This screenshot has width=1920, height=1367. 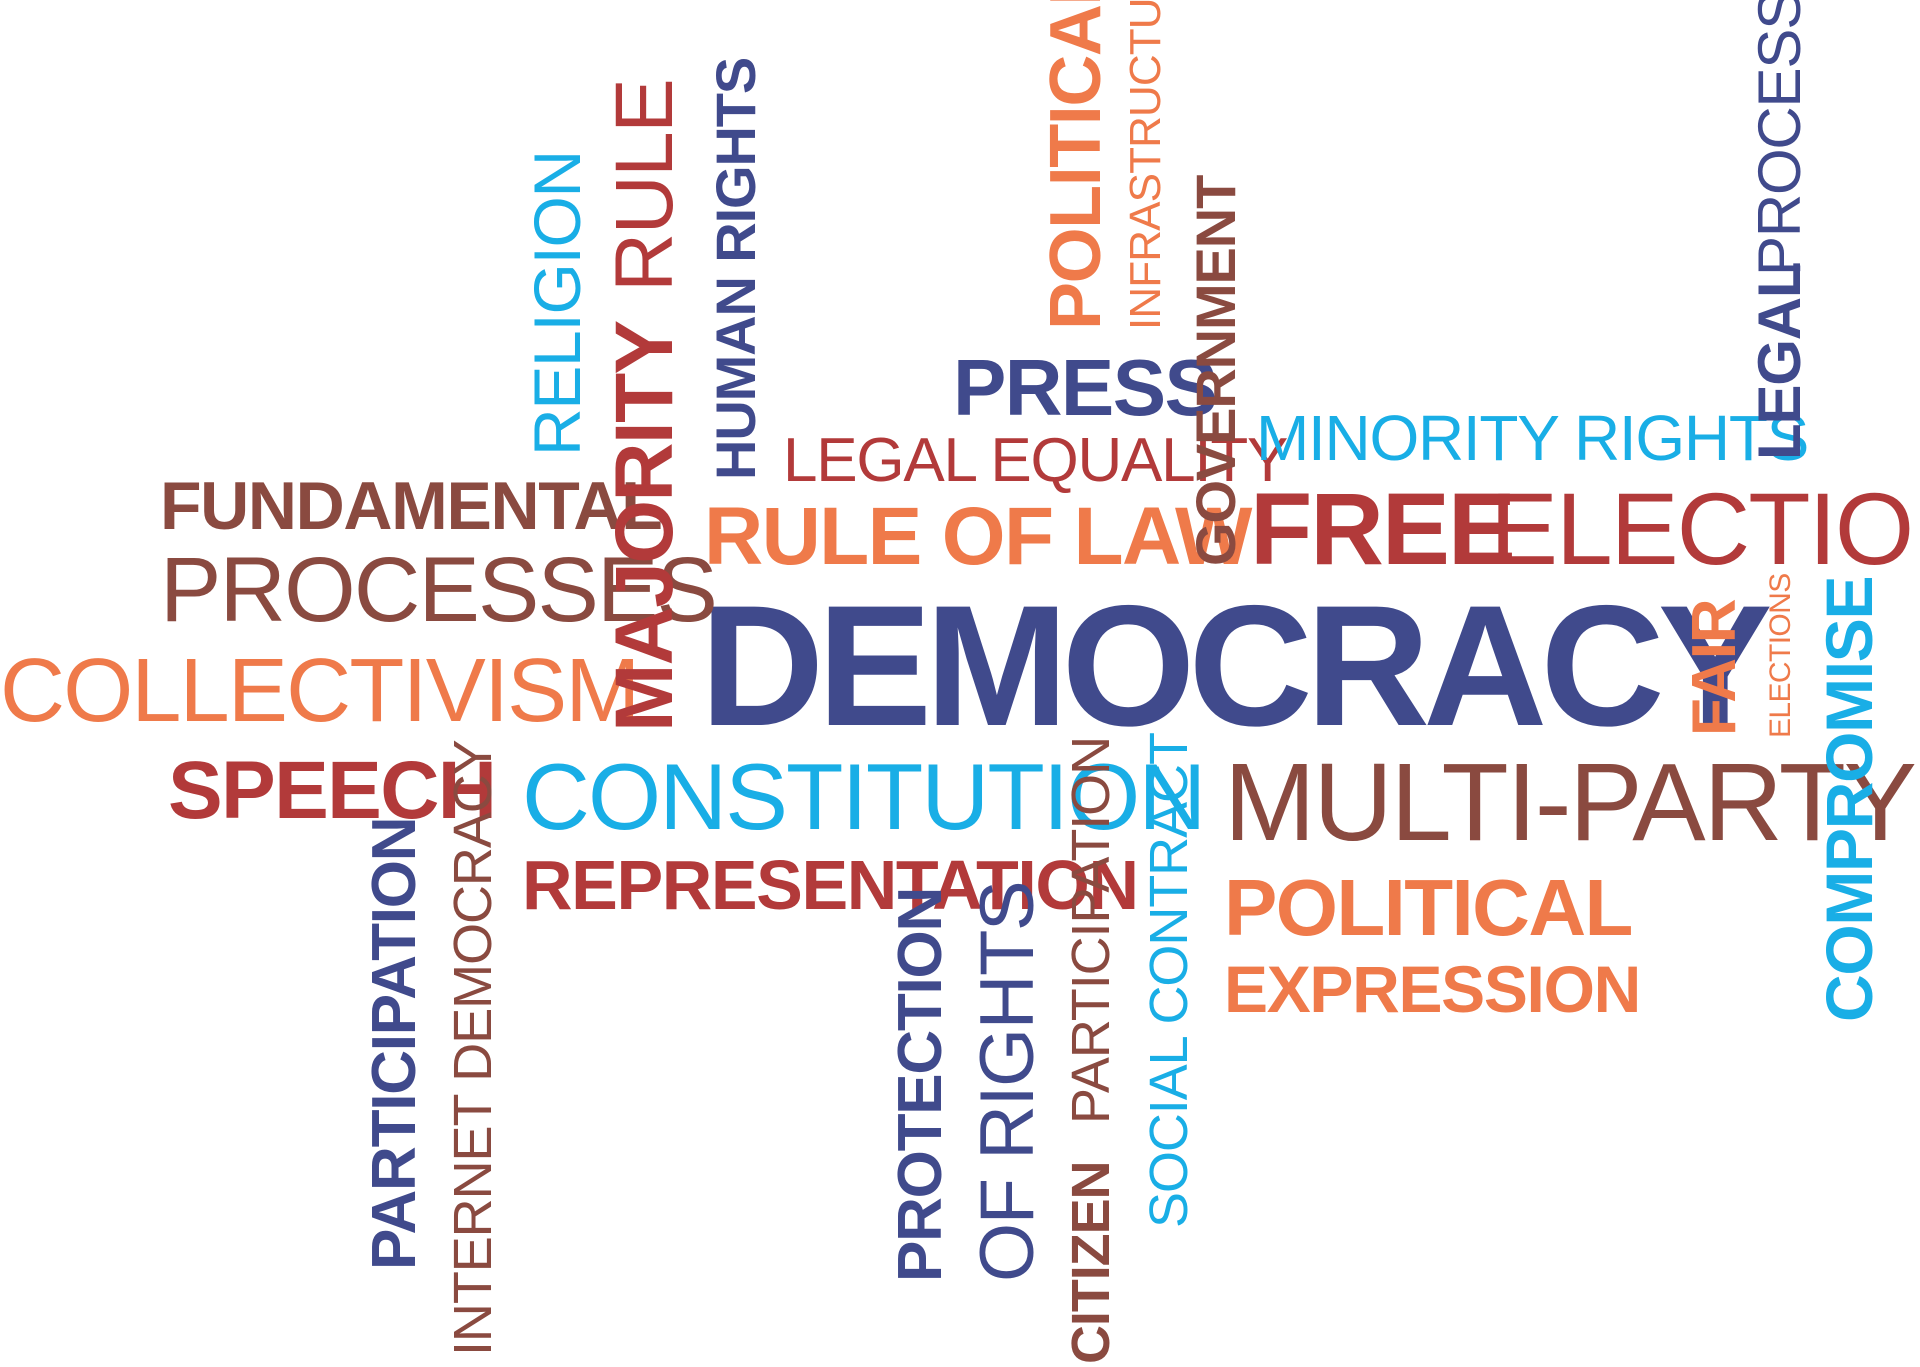 I want to click on word-government: GOVERNMENT, so click(x=1215, y=370).